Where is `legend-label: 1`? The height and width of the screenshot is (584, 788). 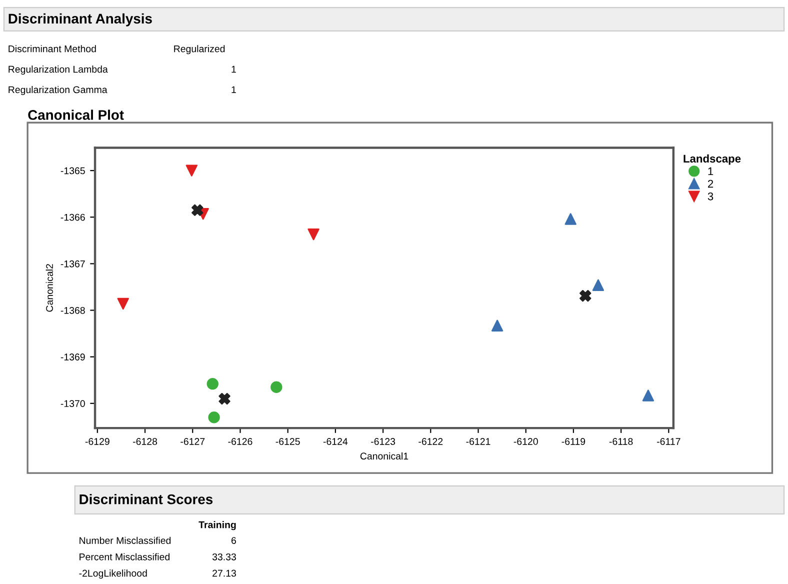
legend-label: 1 is located at coordinates (711, 171).